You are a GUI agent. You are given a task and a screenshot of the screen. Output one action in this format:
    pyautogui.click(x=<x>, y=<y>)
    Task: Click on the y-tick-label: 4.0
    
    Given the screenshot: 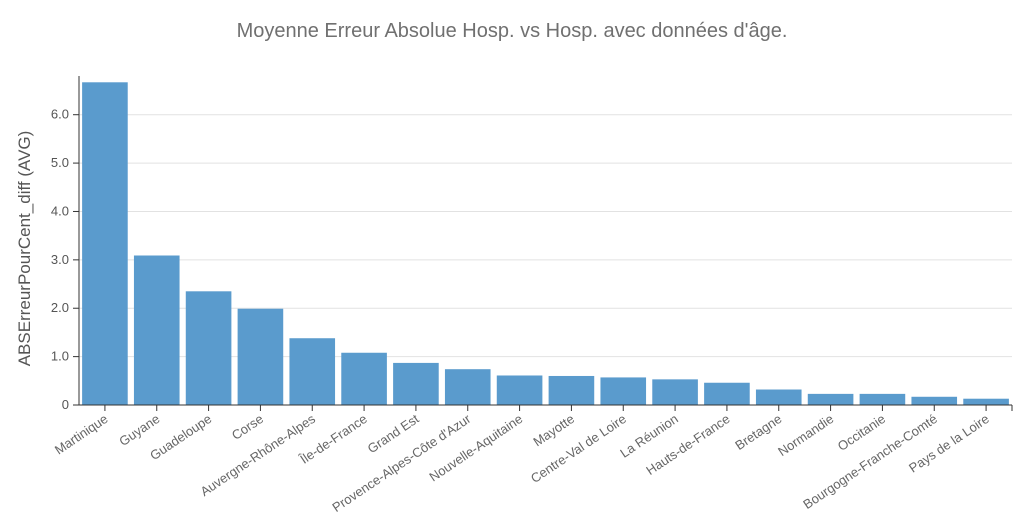 What is the action you would take?
    pyautogui.click(x=60, y=210)
    